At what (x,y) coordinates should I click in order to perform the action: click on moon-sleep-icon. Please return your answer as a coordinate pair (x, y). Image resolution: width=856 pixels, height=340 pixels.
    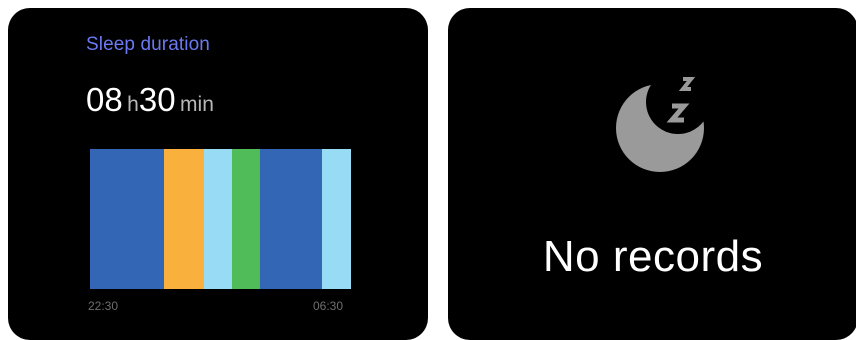
    Looking at the image, I should click on (660, 124).